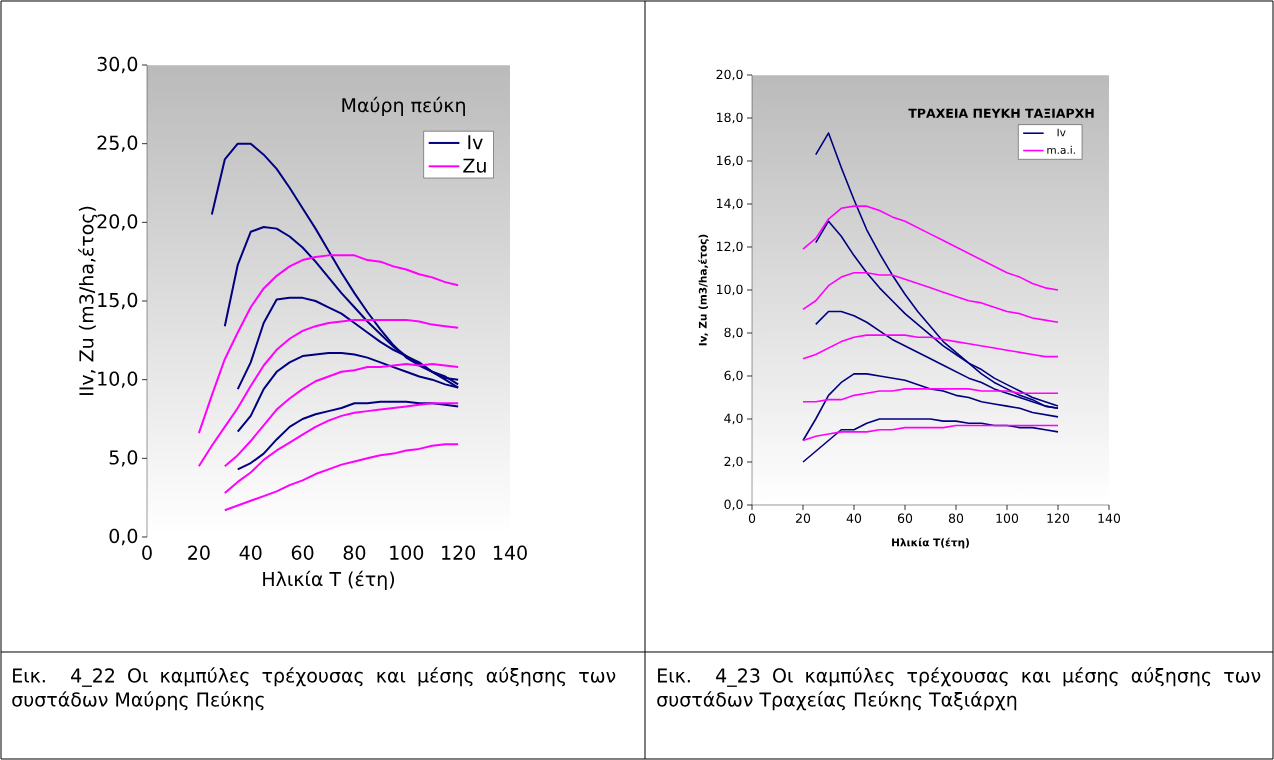 Image resolution: width=1274 pixels, height=760 pixels. Describe the element at coordinates (733, 419) in the screenshot. I see `y-tick-label: 4,0` at that location.